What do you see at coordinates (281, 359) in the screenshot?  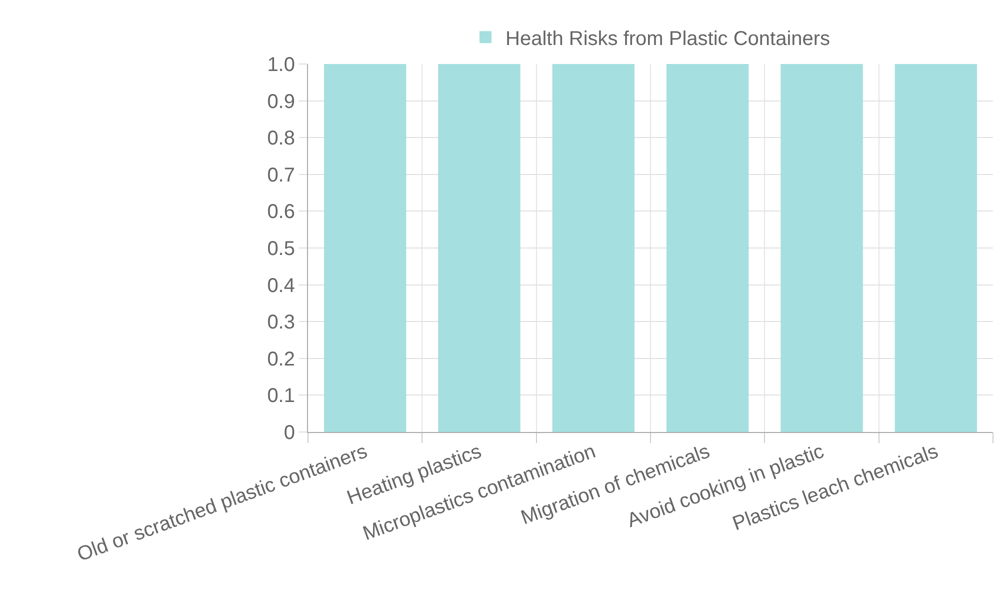 I see `y-tick-label: 0.2` at bounding box center [281, 359].